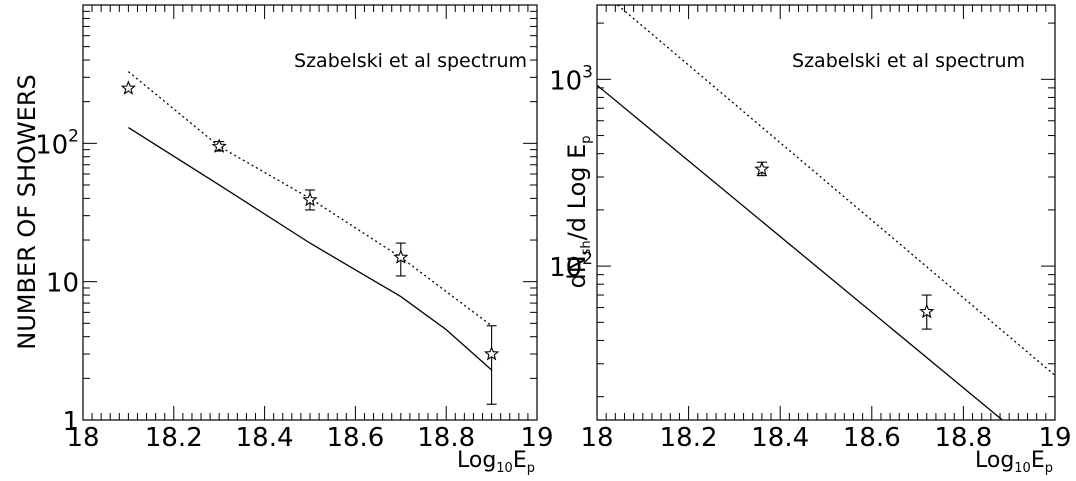  Describe the element at coordinates (872, 438) in the screenshot. I see `right-x-tick-label: 18.6` at that location.